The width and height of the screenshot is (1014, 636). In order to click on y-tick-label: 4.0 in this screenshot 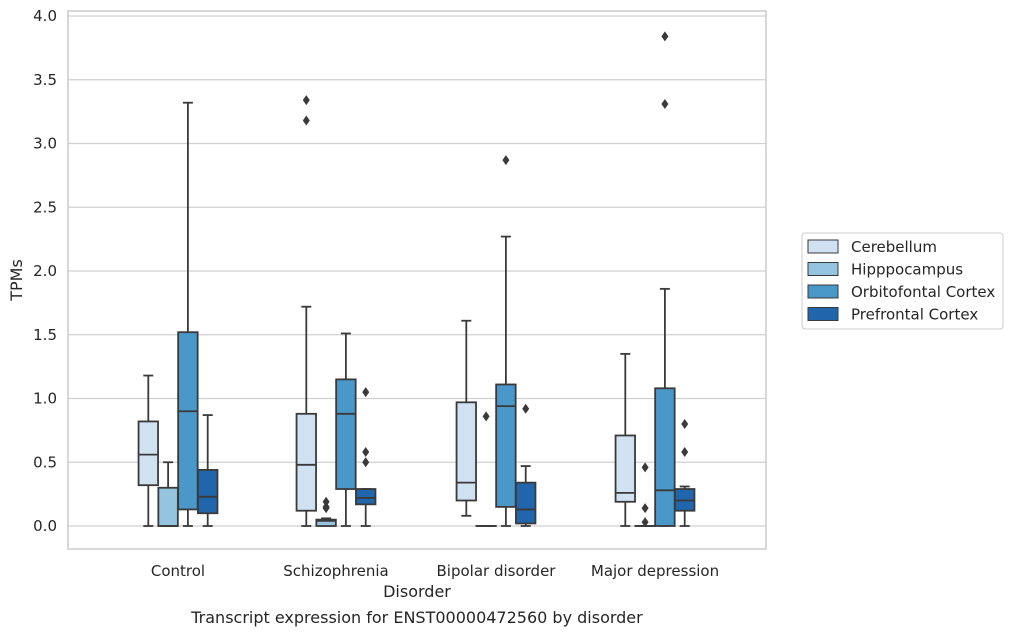, I will do `click(45, 16)`.